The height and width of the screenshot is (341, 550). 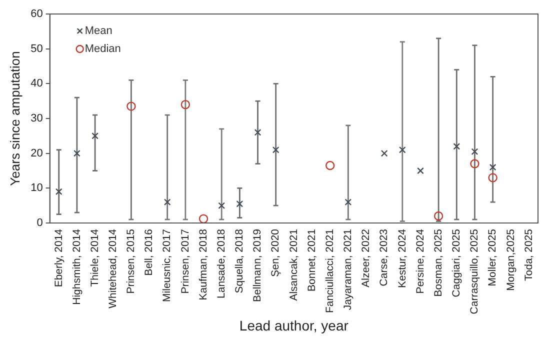 What do you see at coordinates (36, 188) in the screenshot?
I see `y-tick-label: 10` at bounding box center [36, 188].